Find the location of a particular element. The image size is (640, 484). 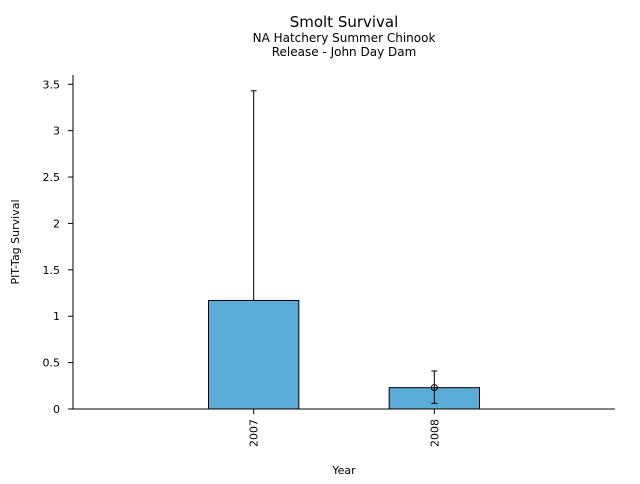

y-tick-label: 2.5 is located at coordinates (52, 177).